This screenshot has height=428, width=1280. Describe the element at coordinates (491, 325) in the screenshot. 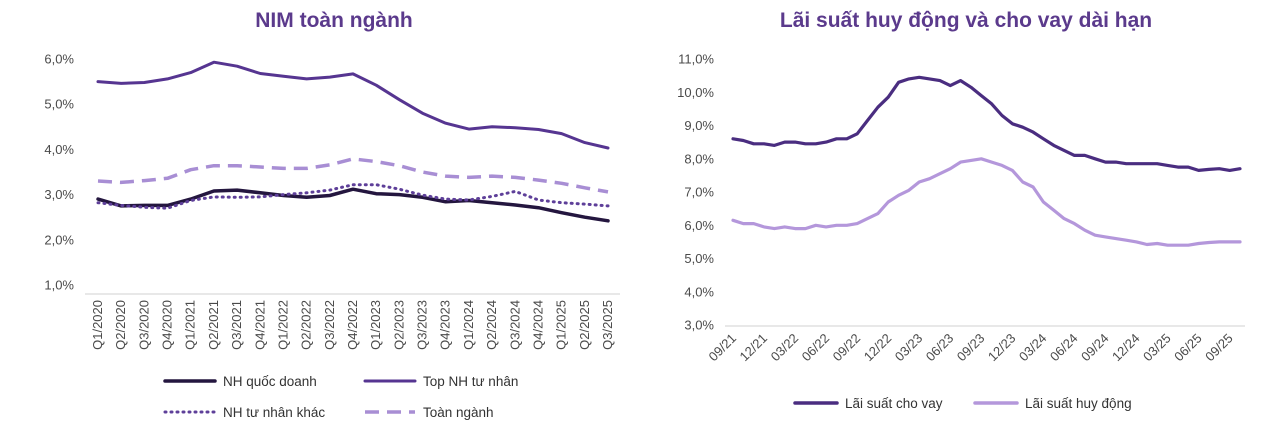

I see `x-tick-label: Q2/2024` at that location.